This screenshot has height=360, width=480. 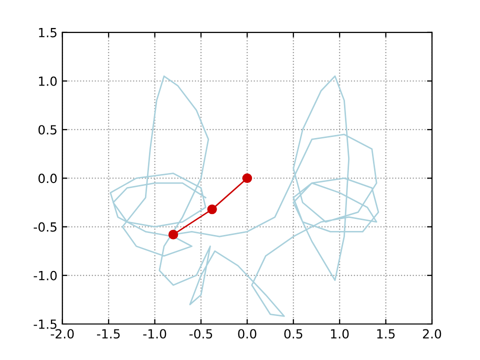 What do you see at coordinates (108, 334) in the screenshot?
I see `x-tick-label: -1.5` at bounding box center [108, 334].